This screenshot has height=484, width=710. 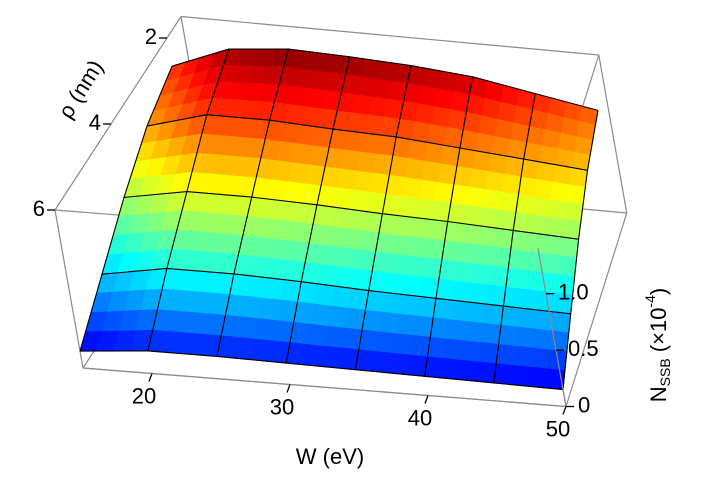 What do you see at coordinates (658, 394) in the screenshot?
I see `z-title-main: N` at bounding box center [658, 394].